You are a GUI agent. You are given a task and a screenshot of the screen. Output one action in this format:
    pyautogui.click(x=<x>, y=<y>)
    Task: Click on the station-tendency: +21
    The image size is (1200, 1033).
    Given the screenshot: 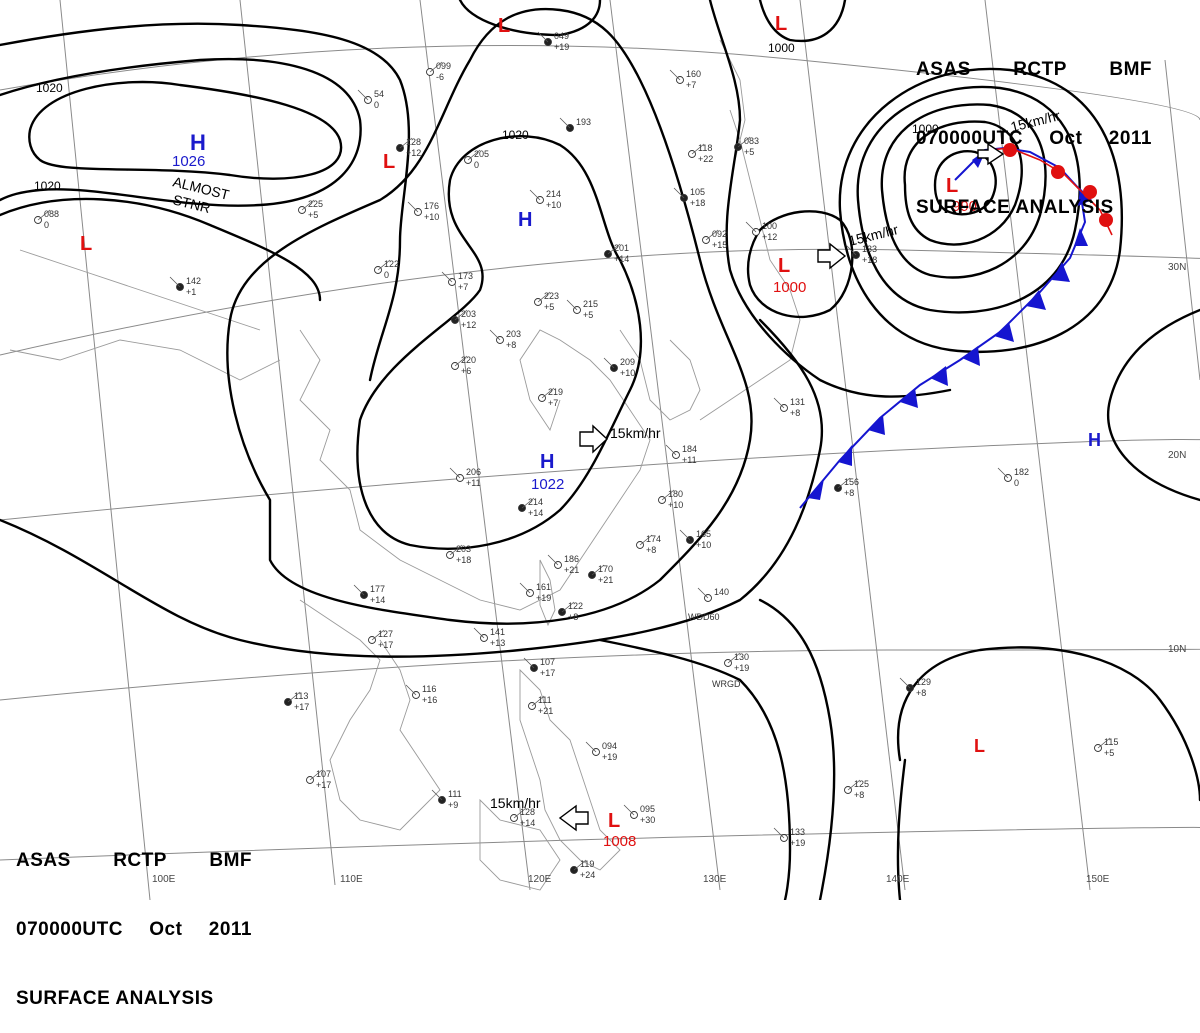 What is the action you would take?
    pyautogui.click(x=605, y=580)
    